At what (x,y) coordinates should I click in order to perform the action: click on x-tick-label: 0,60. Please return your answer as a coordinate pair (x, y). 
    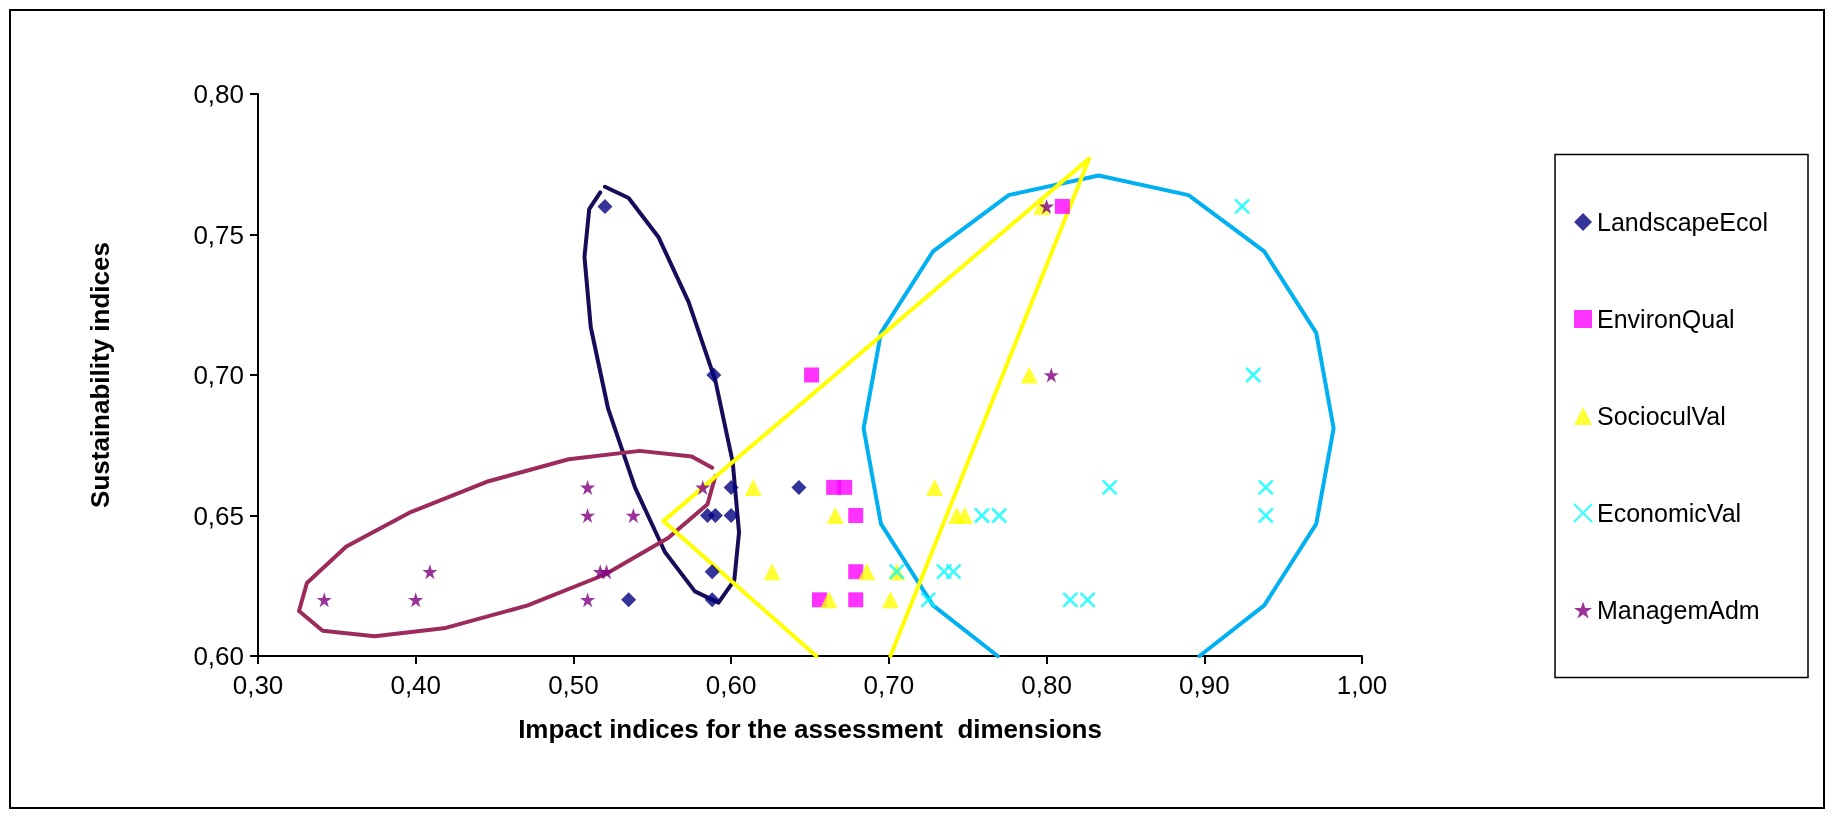
    Looking at the image, I should click on (731, 685).